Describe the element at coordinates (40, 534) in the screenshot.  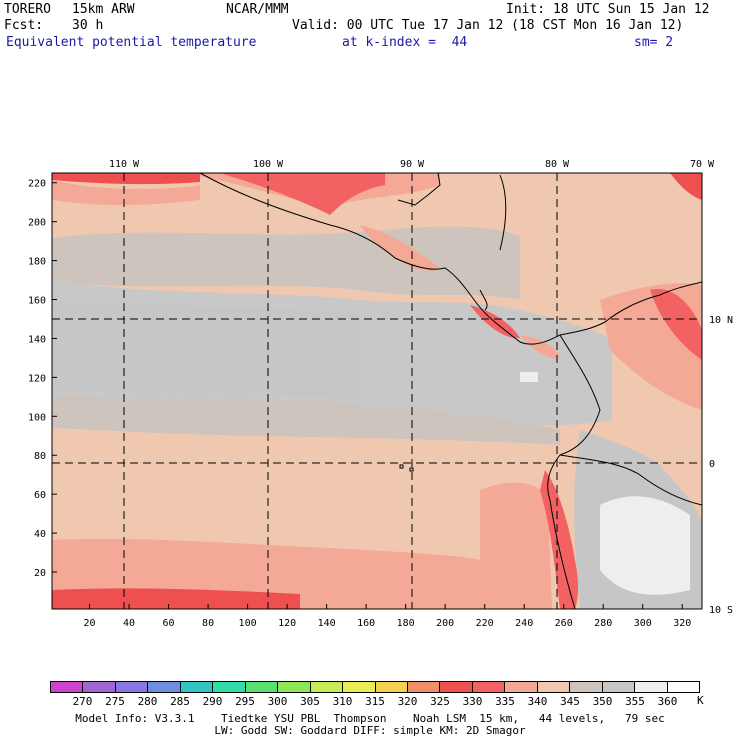
I see `y-tick-label: 40` at that location.